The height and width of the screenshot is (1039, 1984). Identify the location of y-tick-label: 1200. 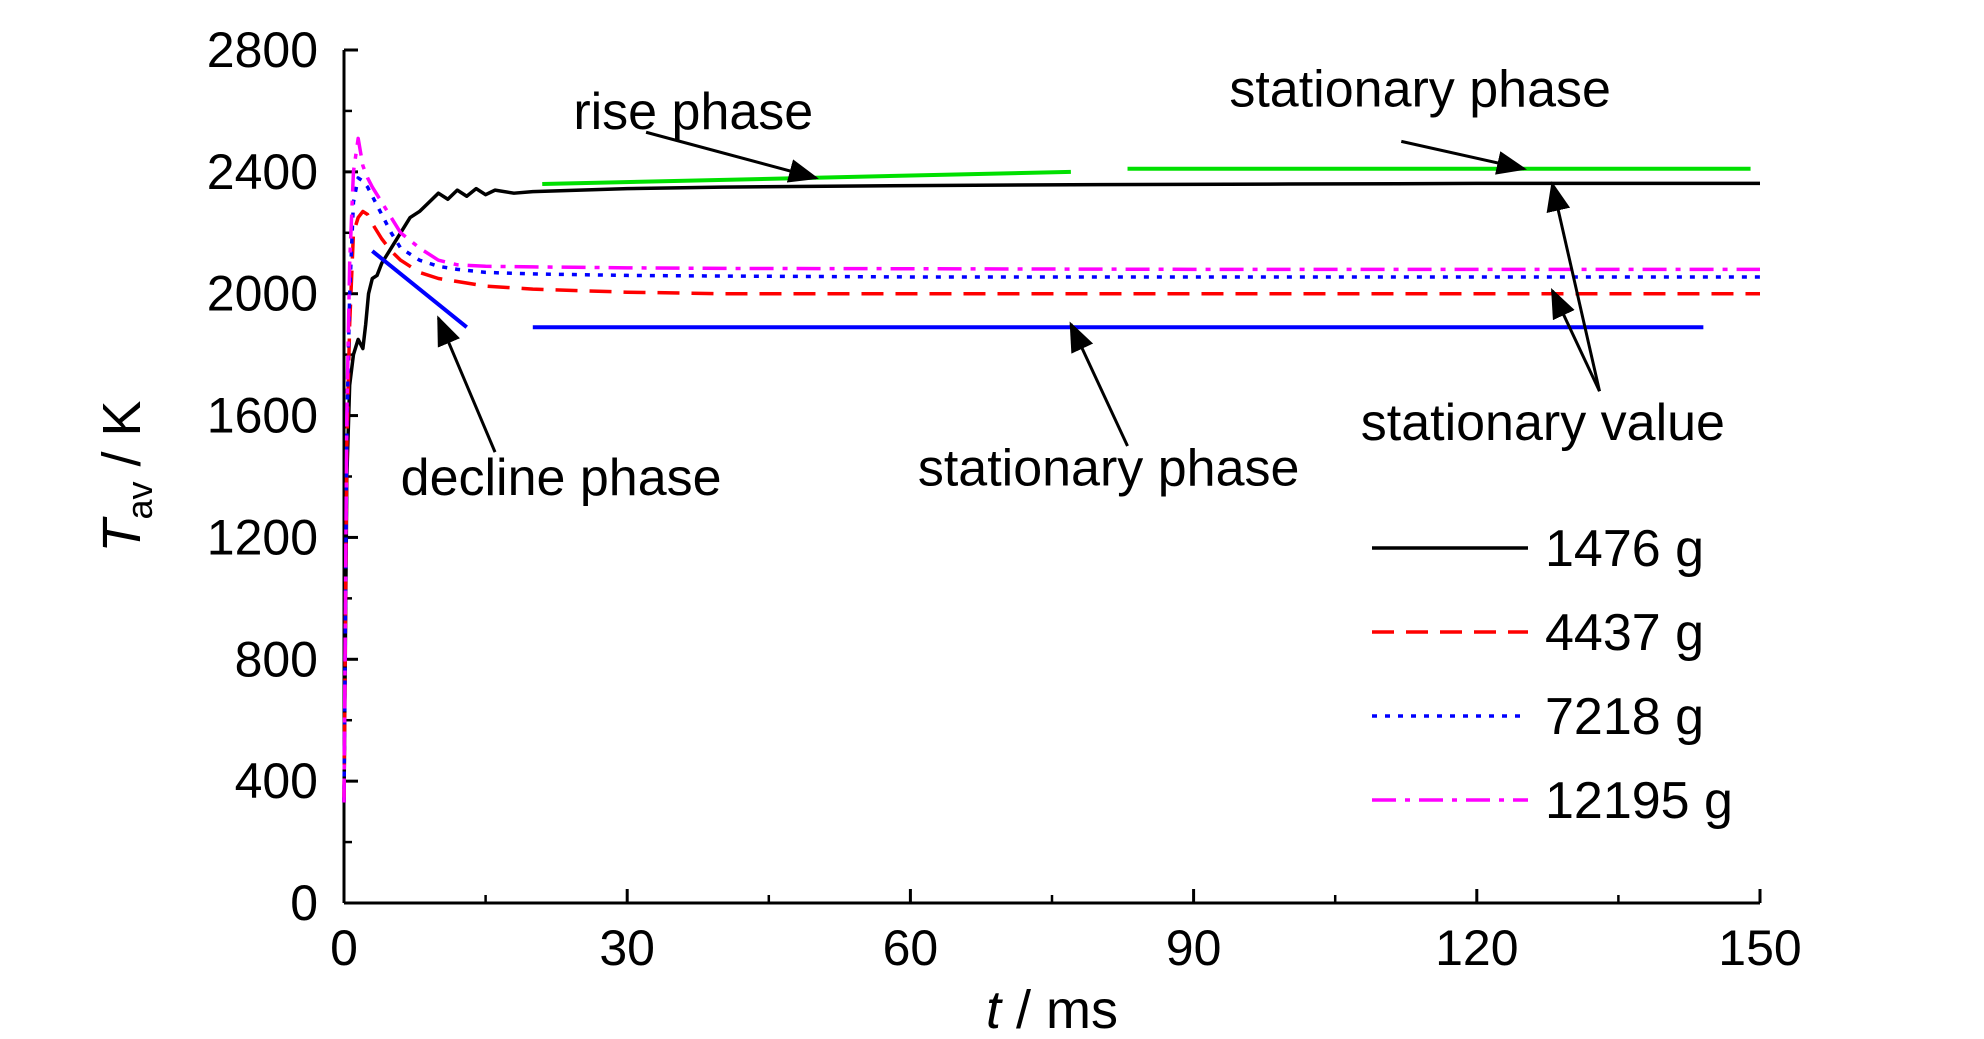
(262, 537).